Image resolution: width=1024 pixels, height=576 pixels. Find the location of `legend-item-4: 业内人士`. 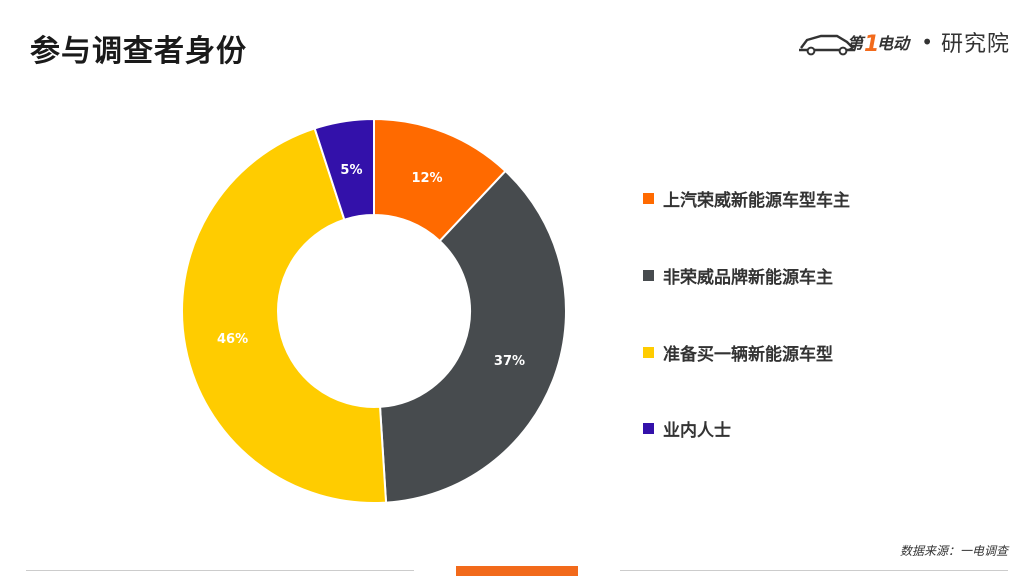

legend-item-4: 业内人士 is located at coordinates (687, 428).